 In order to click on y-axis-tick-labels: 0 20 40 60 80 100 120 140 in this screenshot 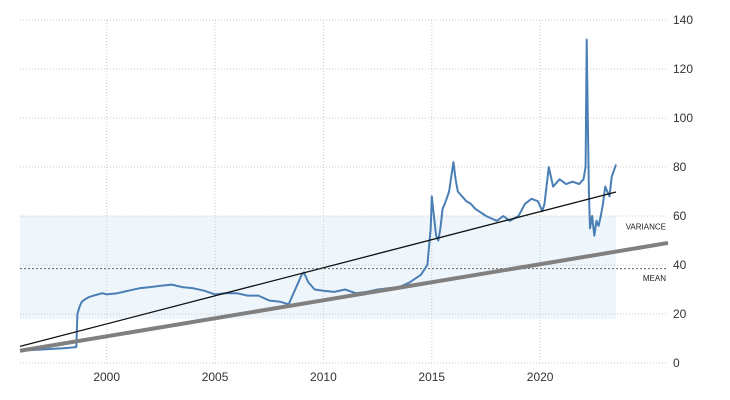, I will do `click(683, 191)`.